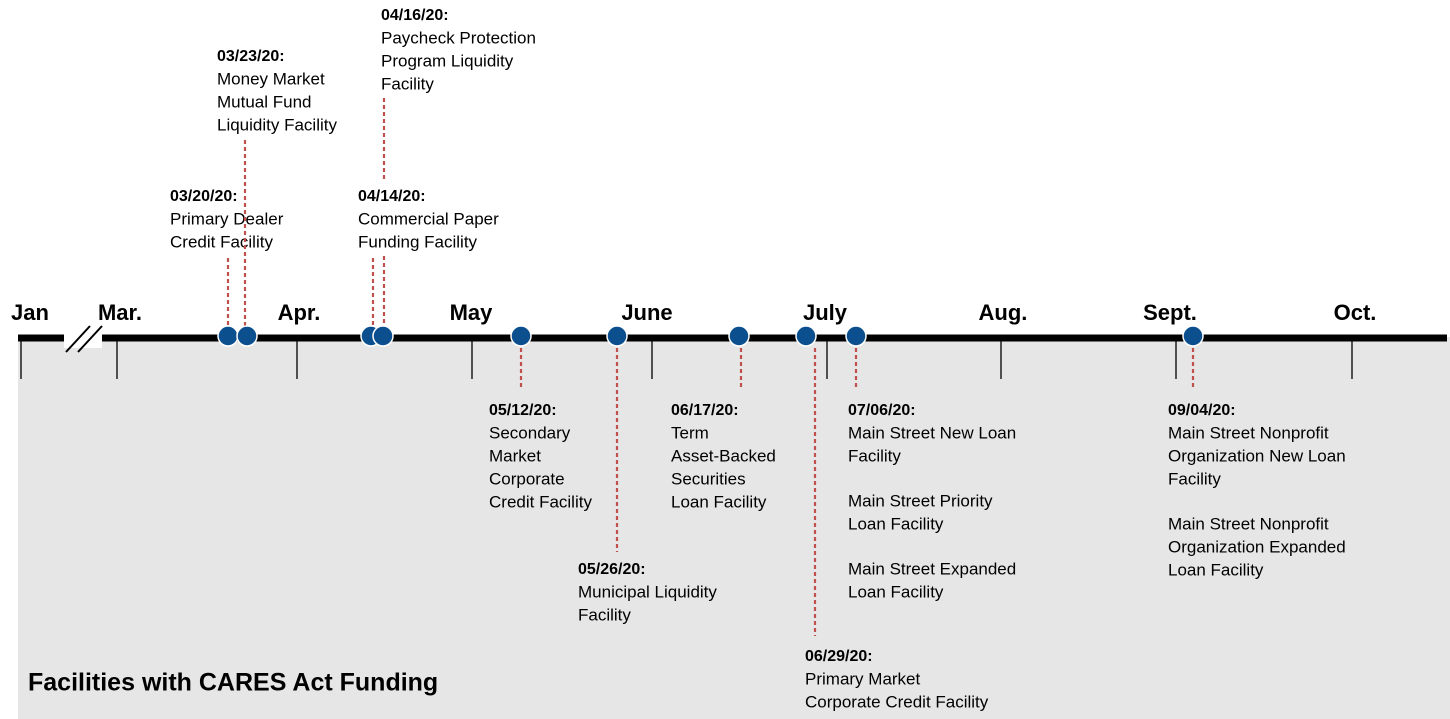 This screenshot has height=719, width=1450. What do you see at coordinates (932, 568) in the screenshot?
I see `facility-line: Main Street Expanded` at bounding box center [932, 568].